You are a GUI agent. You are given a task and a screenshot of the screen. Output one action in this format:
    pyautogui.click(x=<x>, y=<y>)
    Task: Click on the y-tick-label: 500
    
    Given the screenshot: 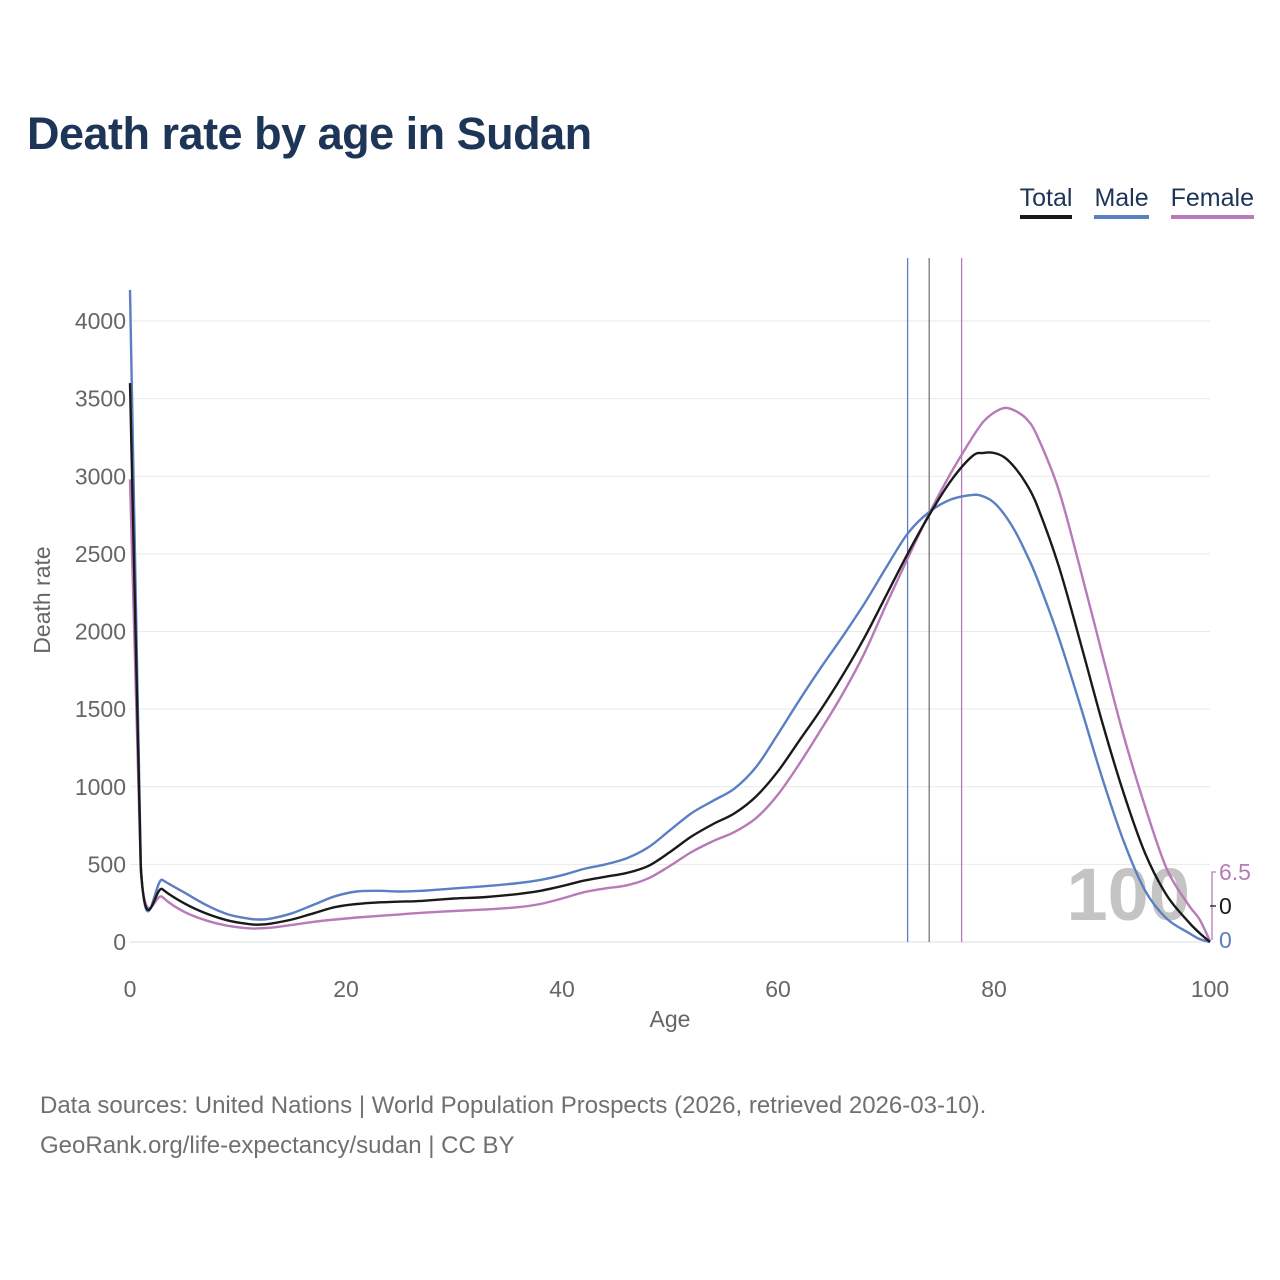 What is the action you would take?
    pyautogui.click(x=107, y=864)
    